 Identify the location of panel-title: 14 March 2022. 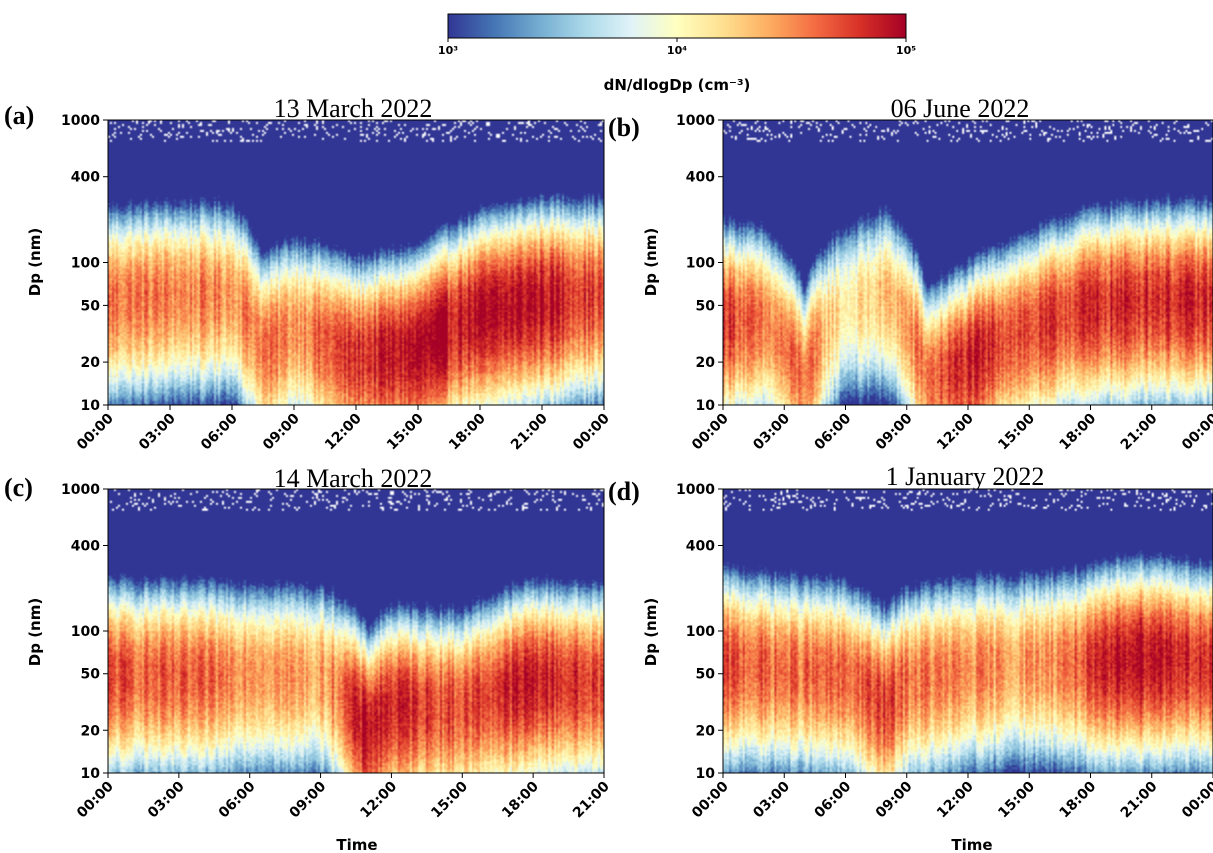
(353, 478).